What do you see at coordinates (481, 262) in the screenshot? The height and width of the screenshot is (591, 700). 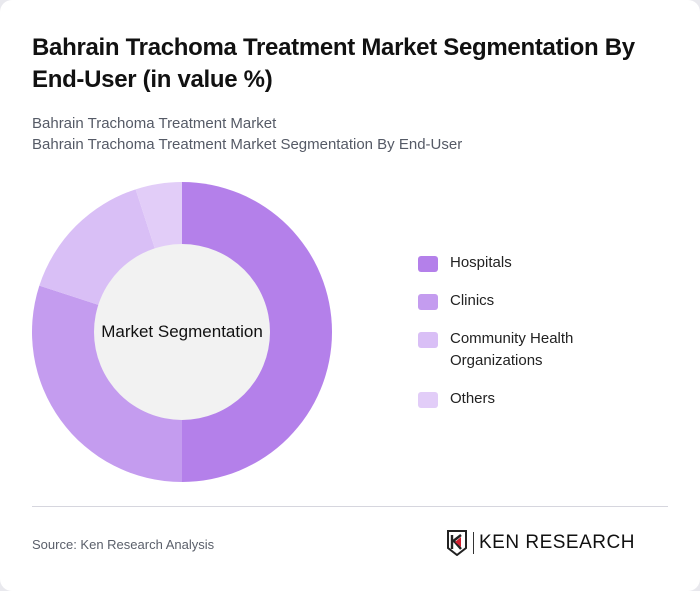 I see `legend-label: Hospitals` at bounding box center [481, 262].